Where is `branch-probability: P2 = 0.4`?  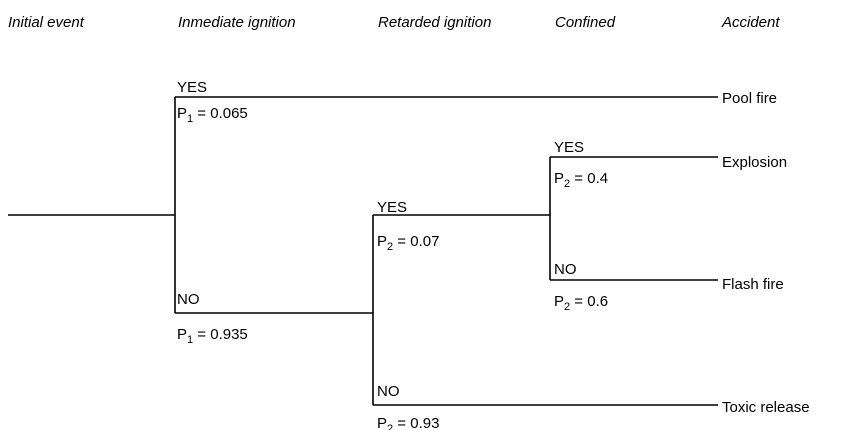 branch-probability: P2 = 0.4 is located at coordinates (581, 180).